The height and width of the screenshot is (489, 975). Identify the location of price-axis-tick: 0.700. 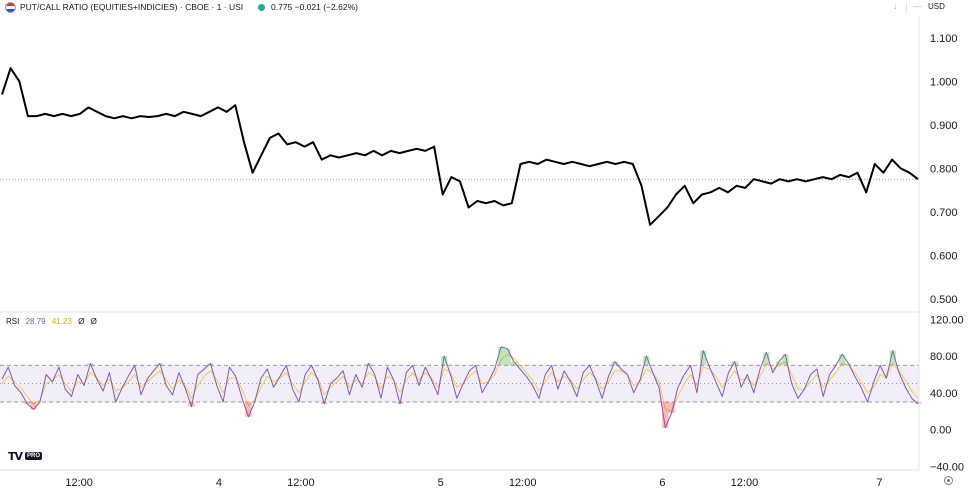
(944, 213).